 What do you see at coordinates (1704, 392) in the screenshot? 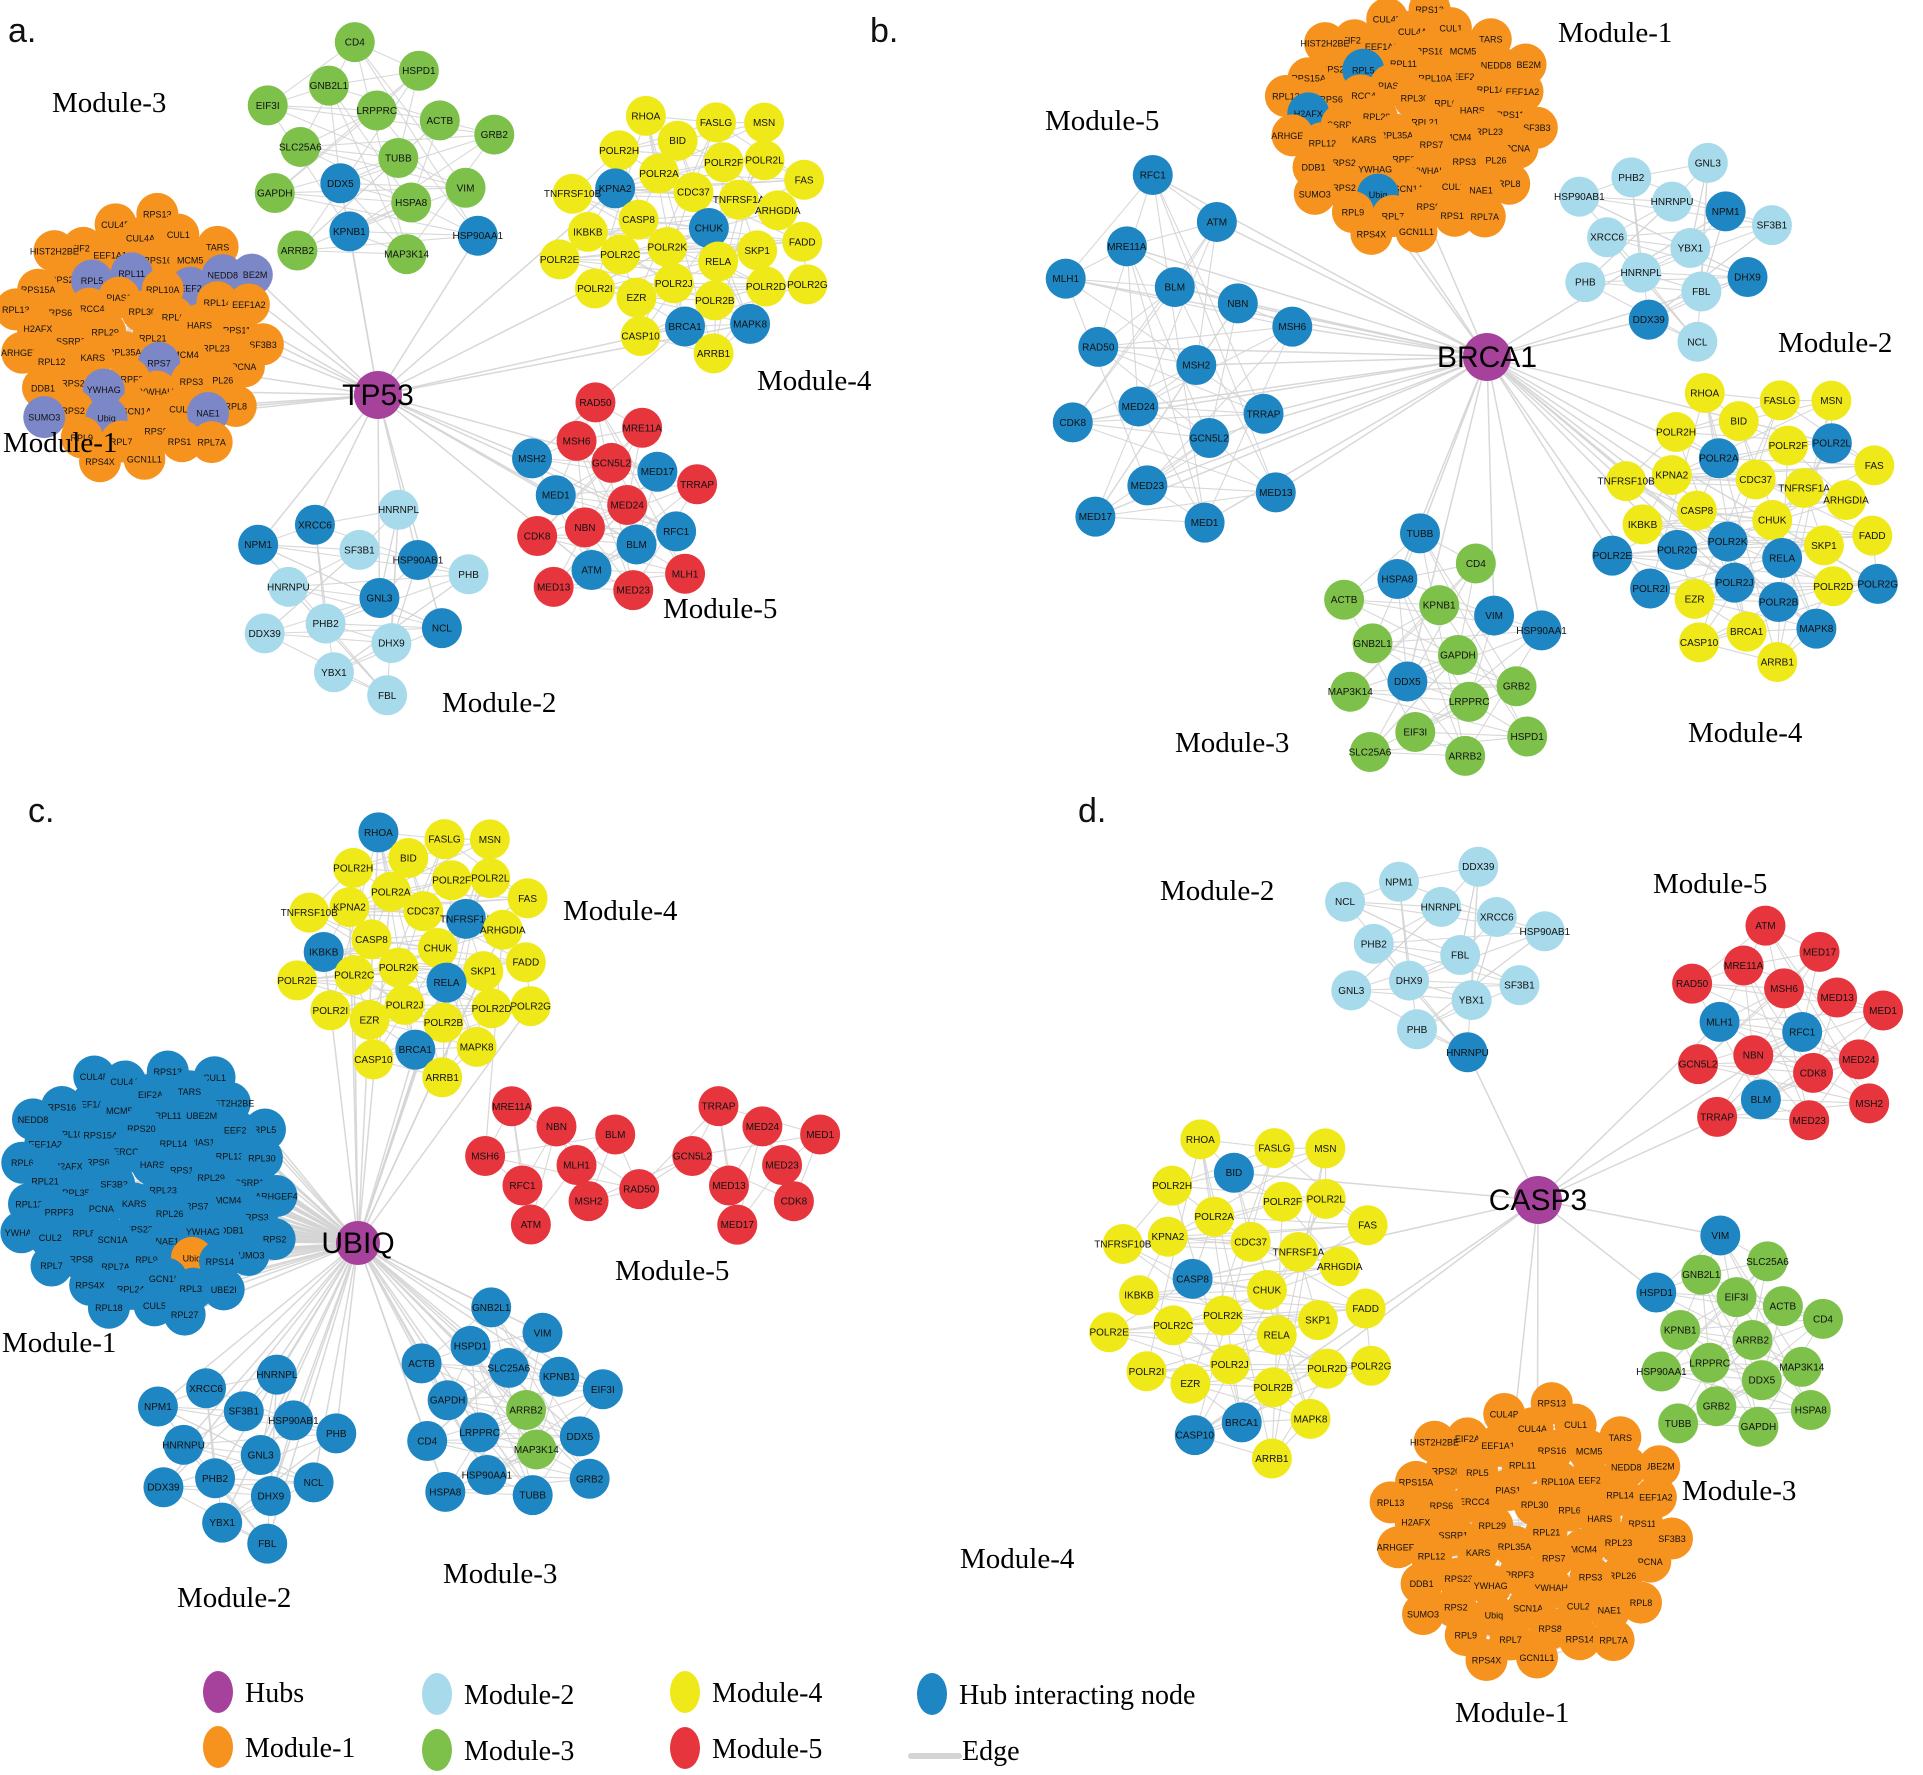
I see `node-RHOA` at bounding box center [1704, 392].